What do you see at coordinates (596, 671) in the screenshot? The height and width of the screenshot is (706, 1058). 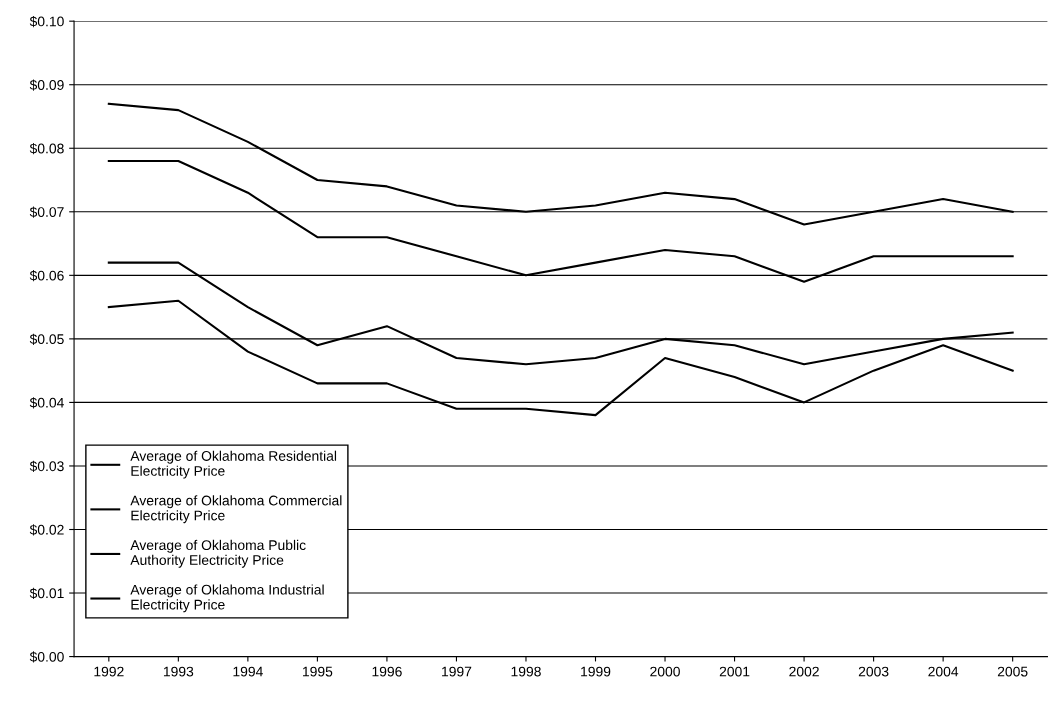 I see `x-tick-label: 1999` at bounding box center [596, 671].